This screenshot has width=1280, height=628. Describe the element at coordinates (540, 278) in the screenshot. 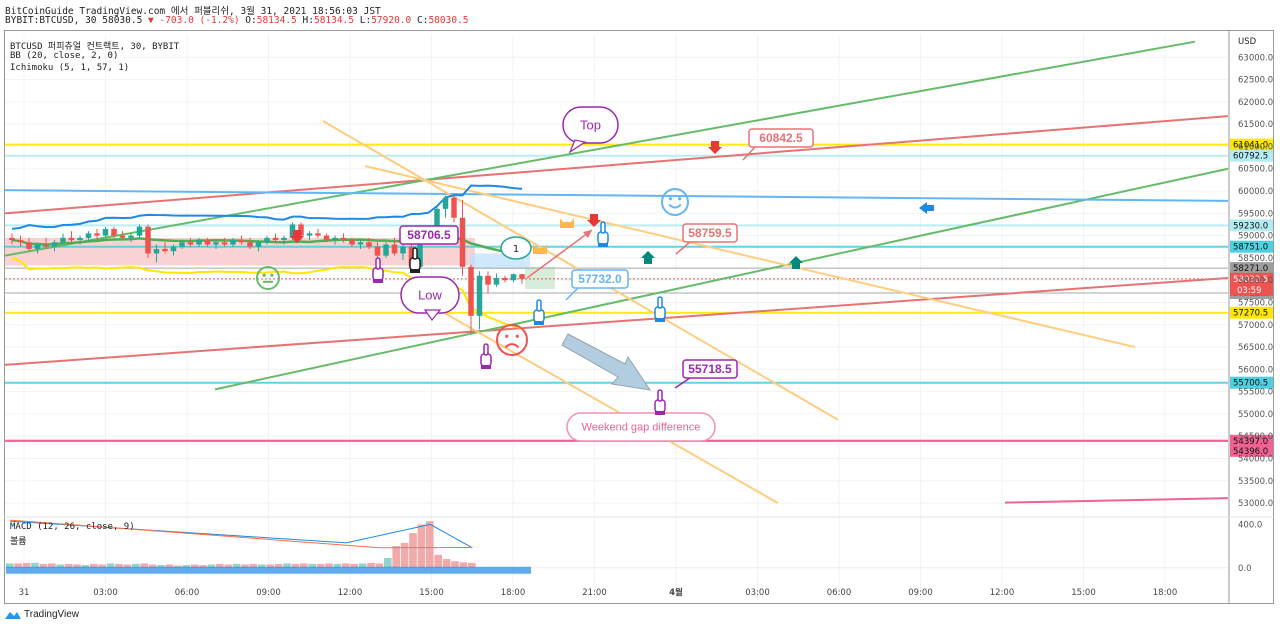

I see `cloud-band-green` at that location.